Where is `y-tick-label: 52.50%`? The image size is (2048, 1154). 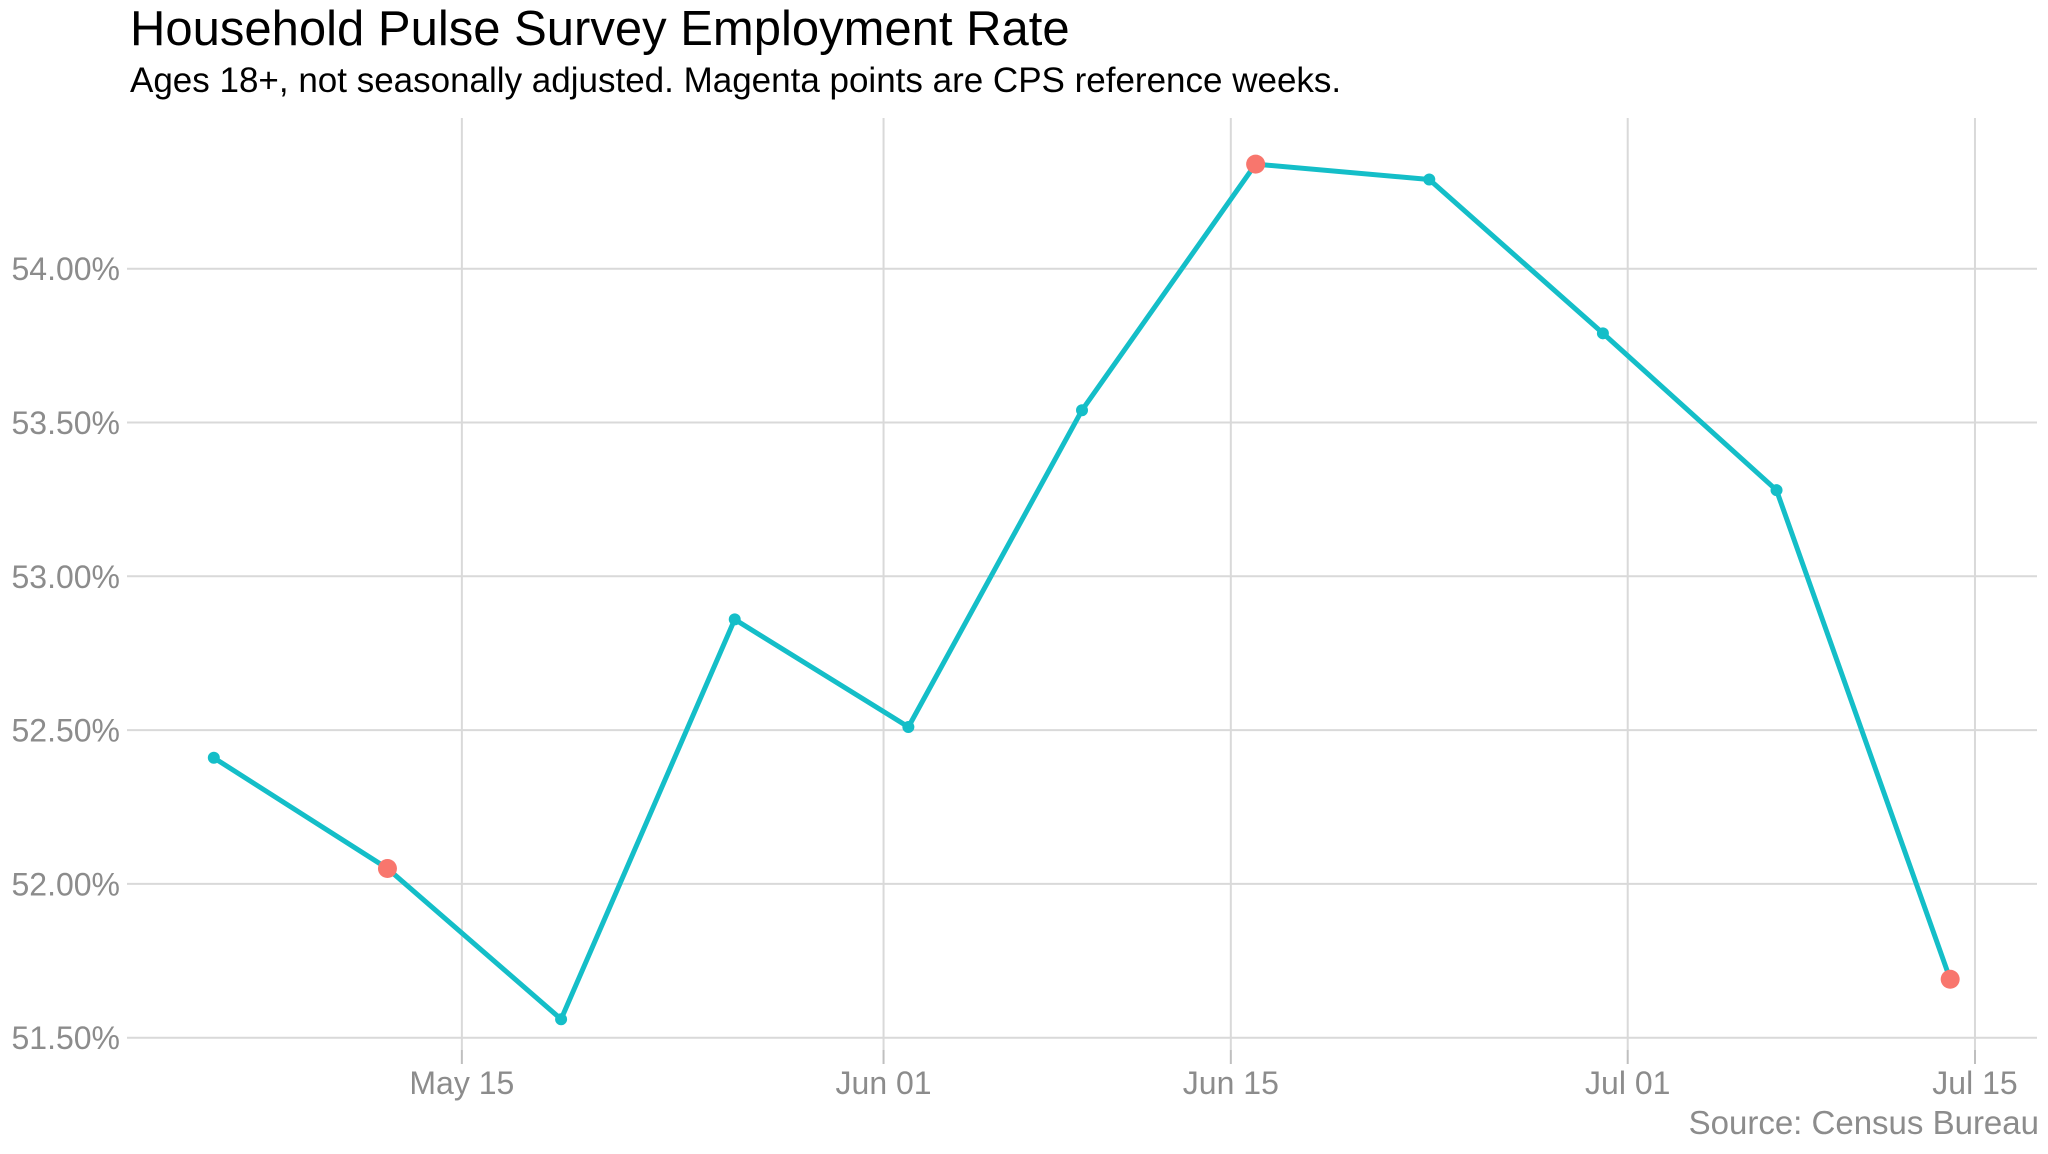
y-tick-label: 52.50% is located at coordinates (65, 731).